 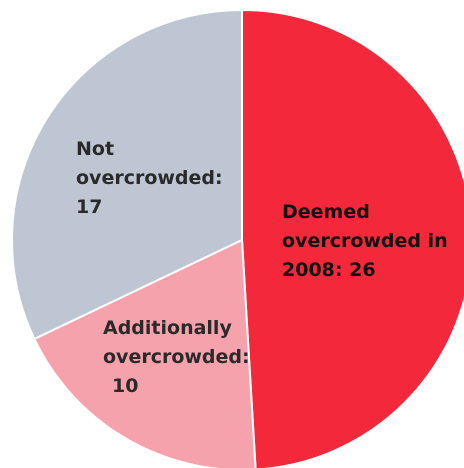 What do you see at coordinates (167, 328) in the screenshot?
I see `label-additionally-line-1: Additionally` at bounding box center [167, 328].